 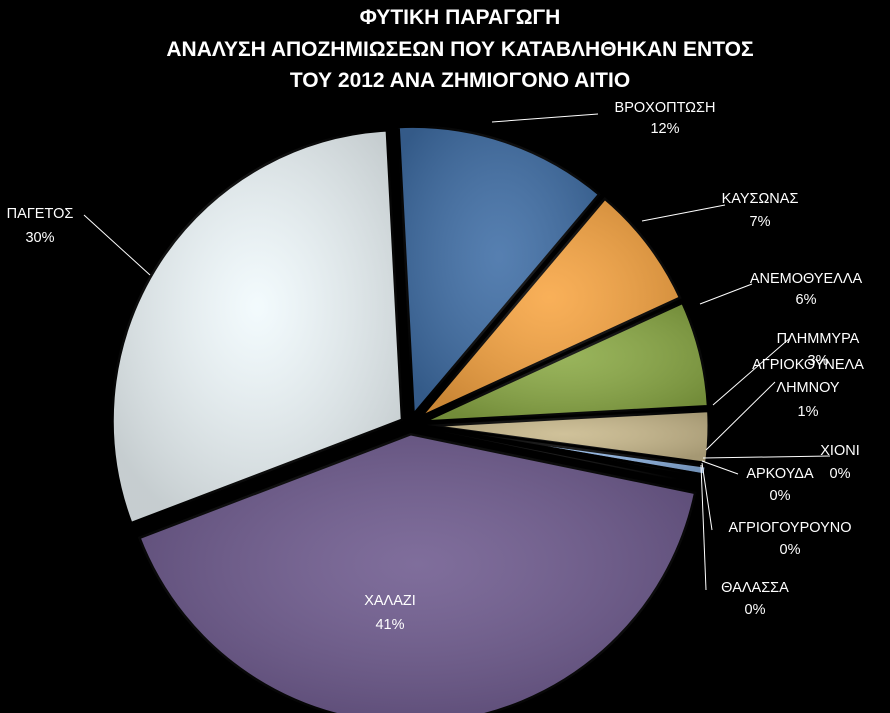 What do you see at coordinates (789, 528) in the screenshot?
I see `data-label-name: ΑΓΡΙΟΓΟΥΡΟΥΝΟ` at bounding box center [789, 528].